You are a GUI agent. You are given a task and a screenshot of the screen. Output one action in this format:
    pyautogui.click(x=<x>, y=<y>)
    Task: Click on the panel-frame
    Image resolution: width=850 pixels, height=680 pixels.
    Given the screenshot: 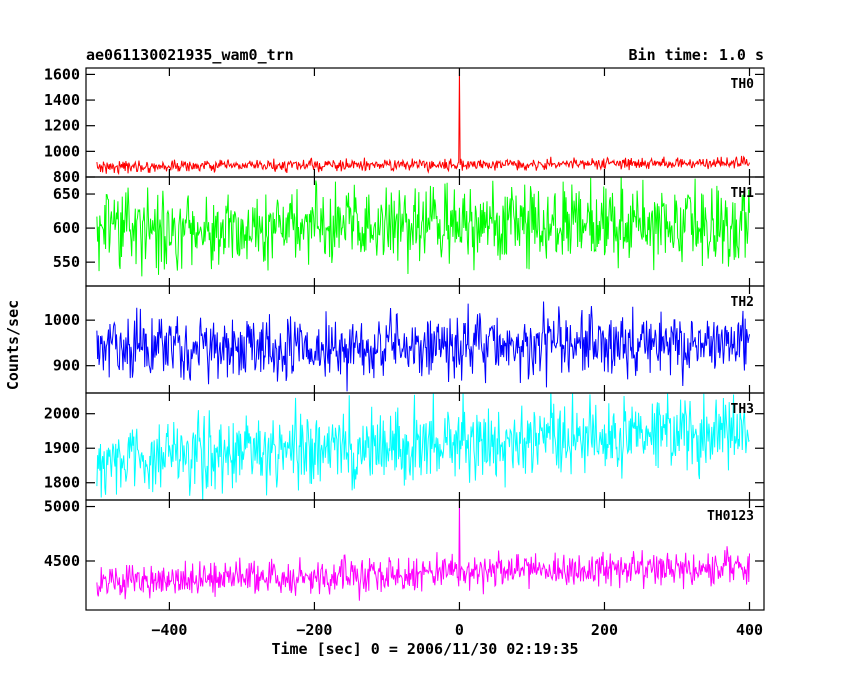 What is the action you would take?
    pyautogui.click(x=425, y=555)
    